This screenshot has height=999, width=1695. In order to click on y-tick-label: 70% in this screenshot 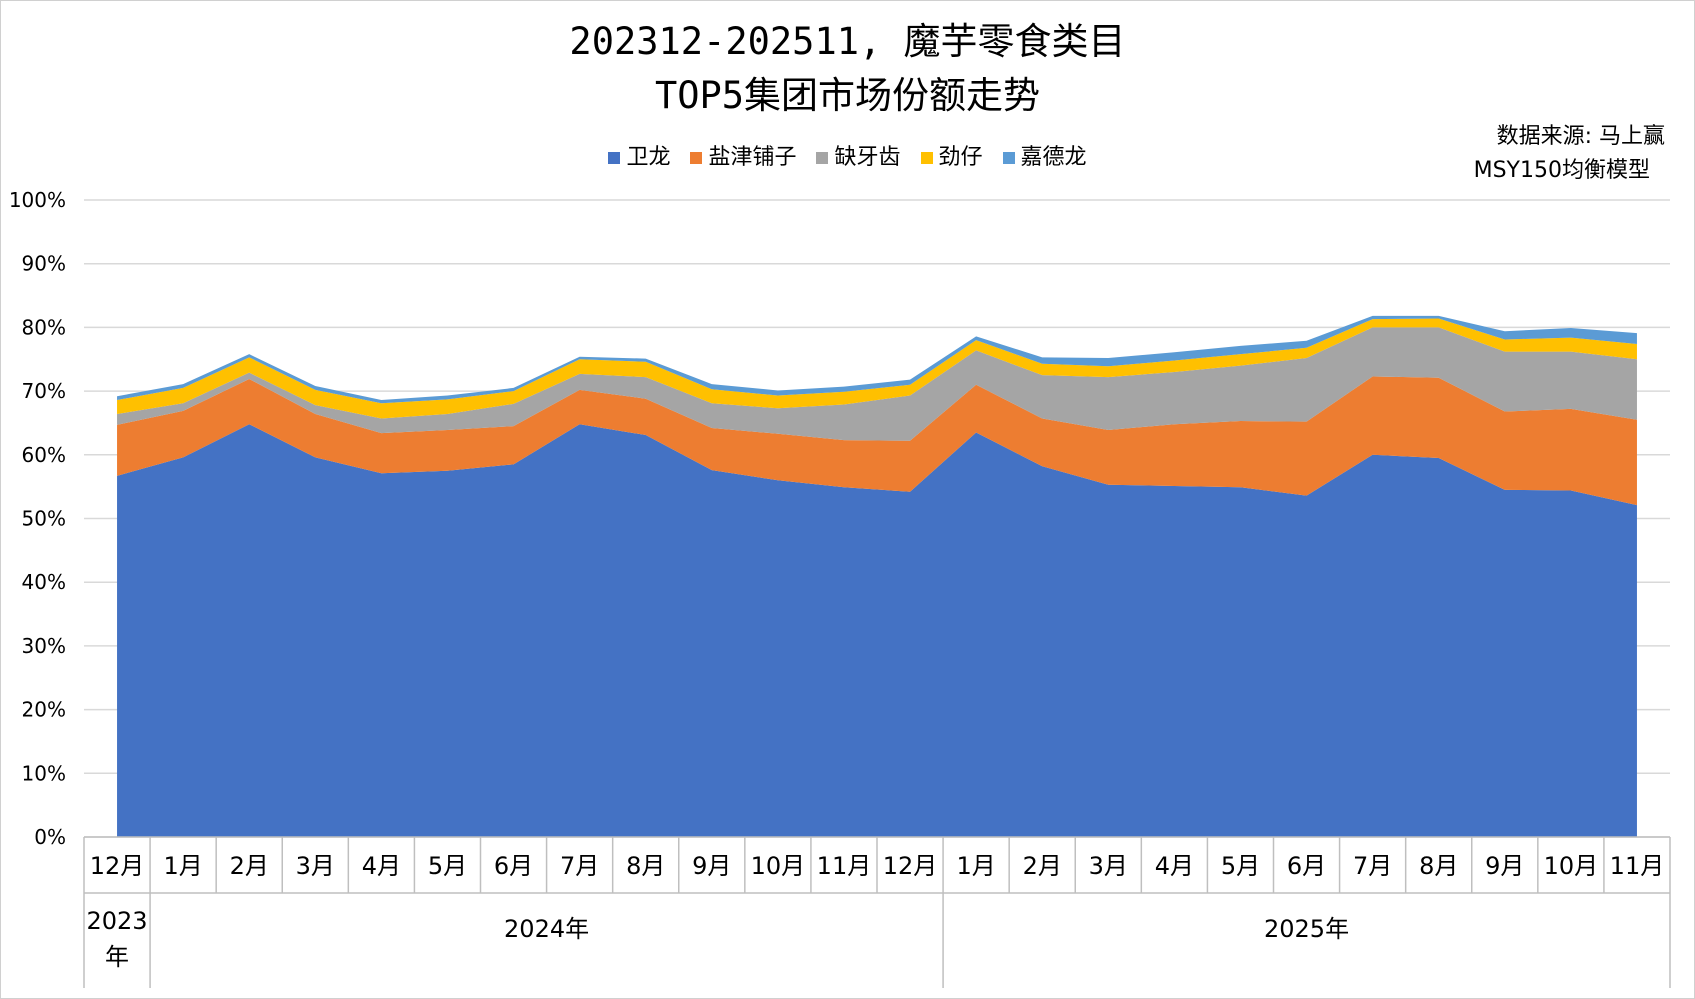, I will do `click(44, 391)`.